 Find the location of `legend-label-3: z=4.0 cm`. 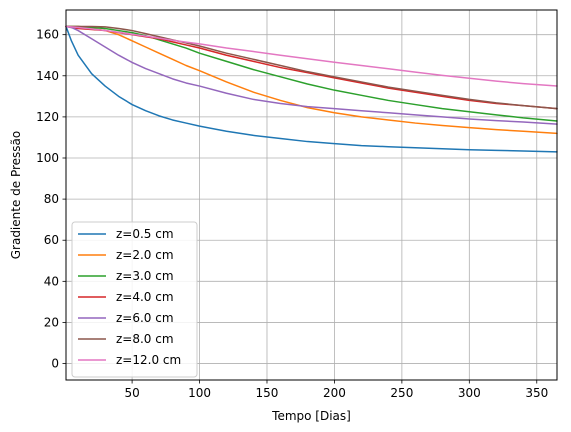

legend-label-3: z=4.0 cm is located at coordinates (145, 297).